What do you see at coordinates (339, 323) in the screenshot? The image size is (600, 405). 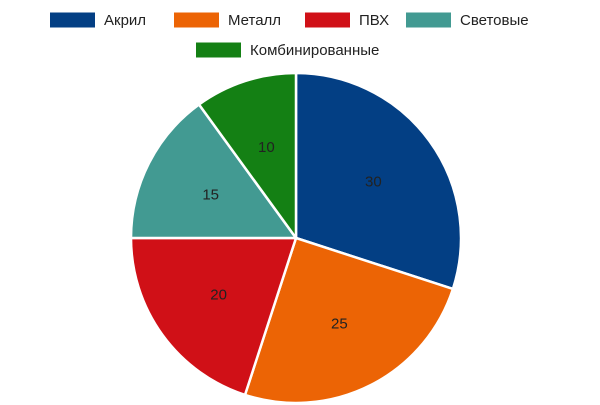 I see `slice-value-label: 25` at bounding box center [339, 323].